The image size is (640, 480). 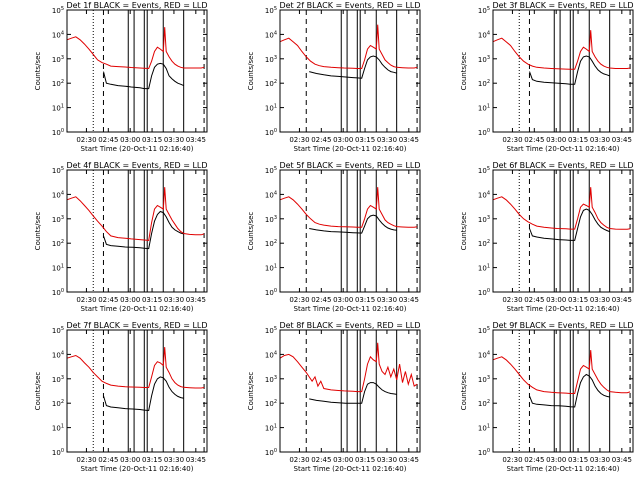 I want to click on panel-title: Det 5f BLACK = Events, RED = LLD, so click(x=349, y=165).